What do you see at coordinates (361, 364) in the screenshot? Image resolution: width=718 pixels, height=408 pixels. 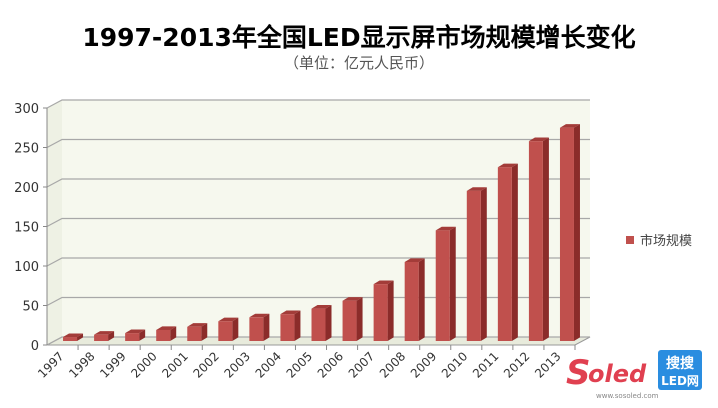 I see `x-tick-label: 2007` at bounding box center [361, 364].